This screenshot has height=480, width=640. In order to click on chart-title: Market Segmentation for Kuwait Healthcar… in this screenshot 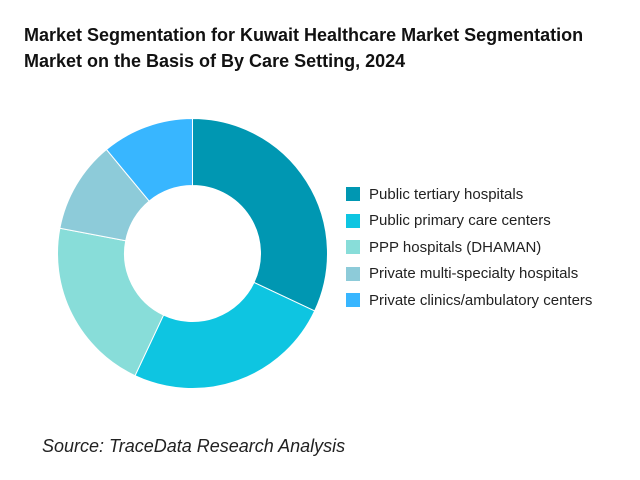, I will do `click(324, 48)`.